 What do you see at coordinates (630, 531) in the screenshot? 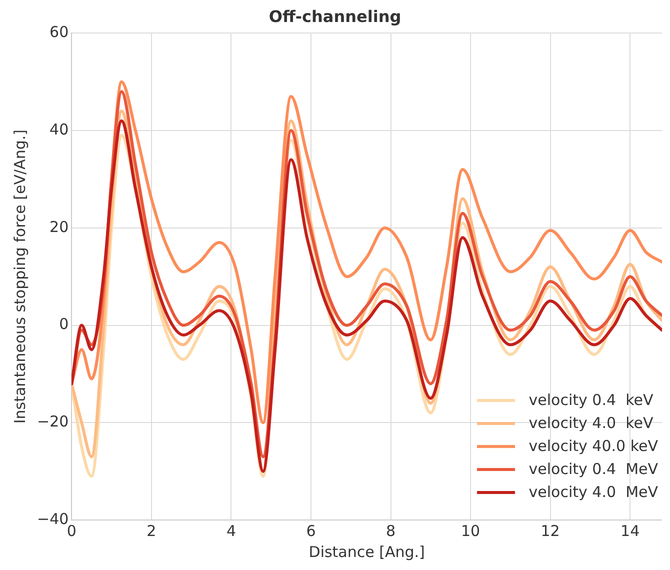
I see `x-tick-label: 14` at bounding box center [630, 531].